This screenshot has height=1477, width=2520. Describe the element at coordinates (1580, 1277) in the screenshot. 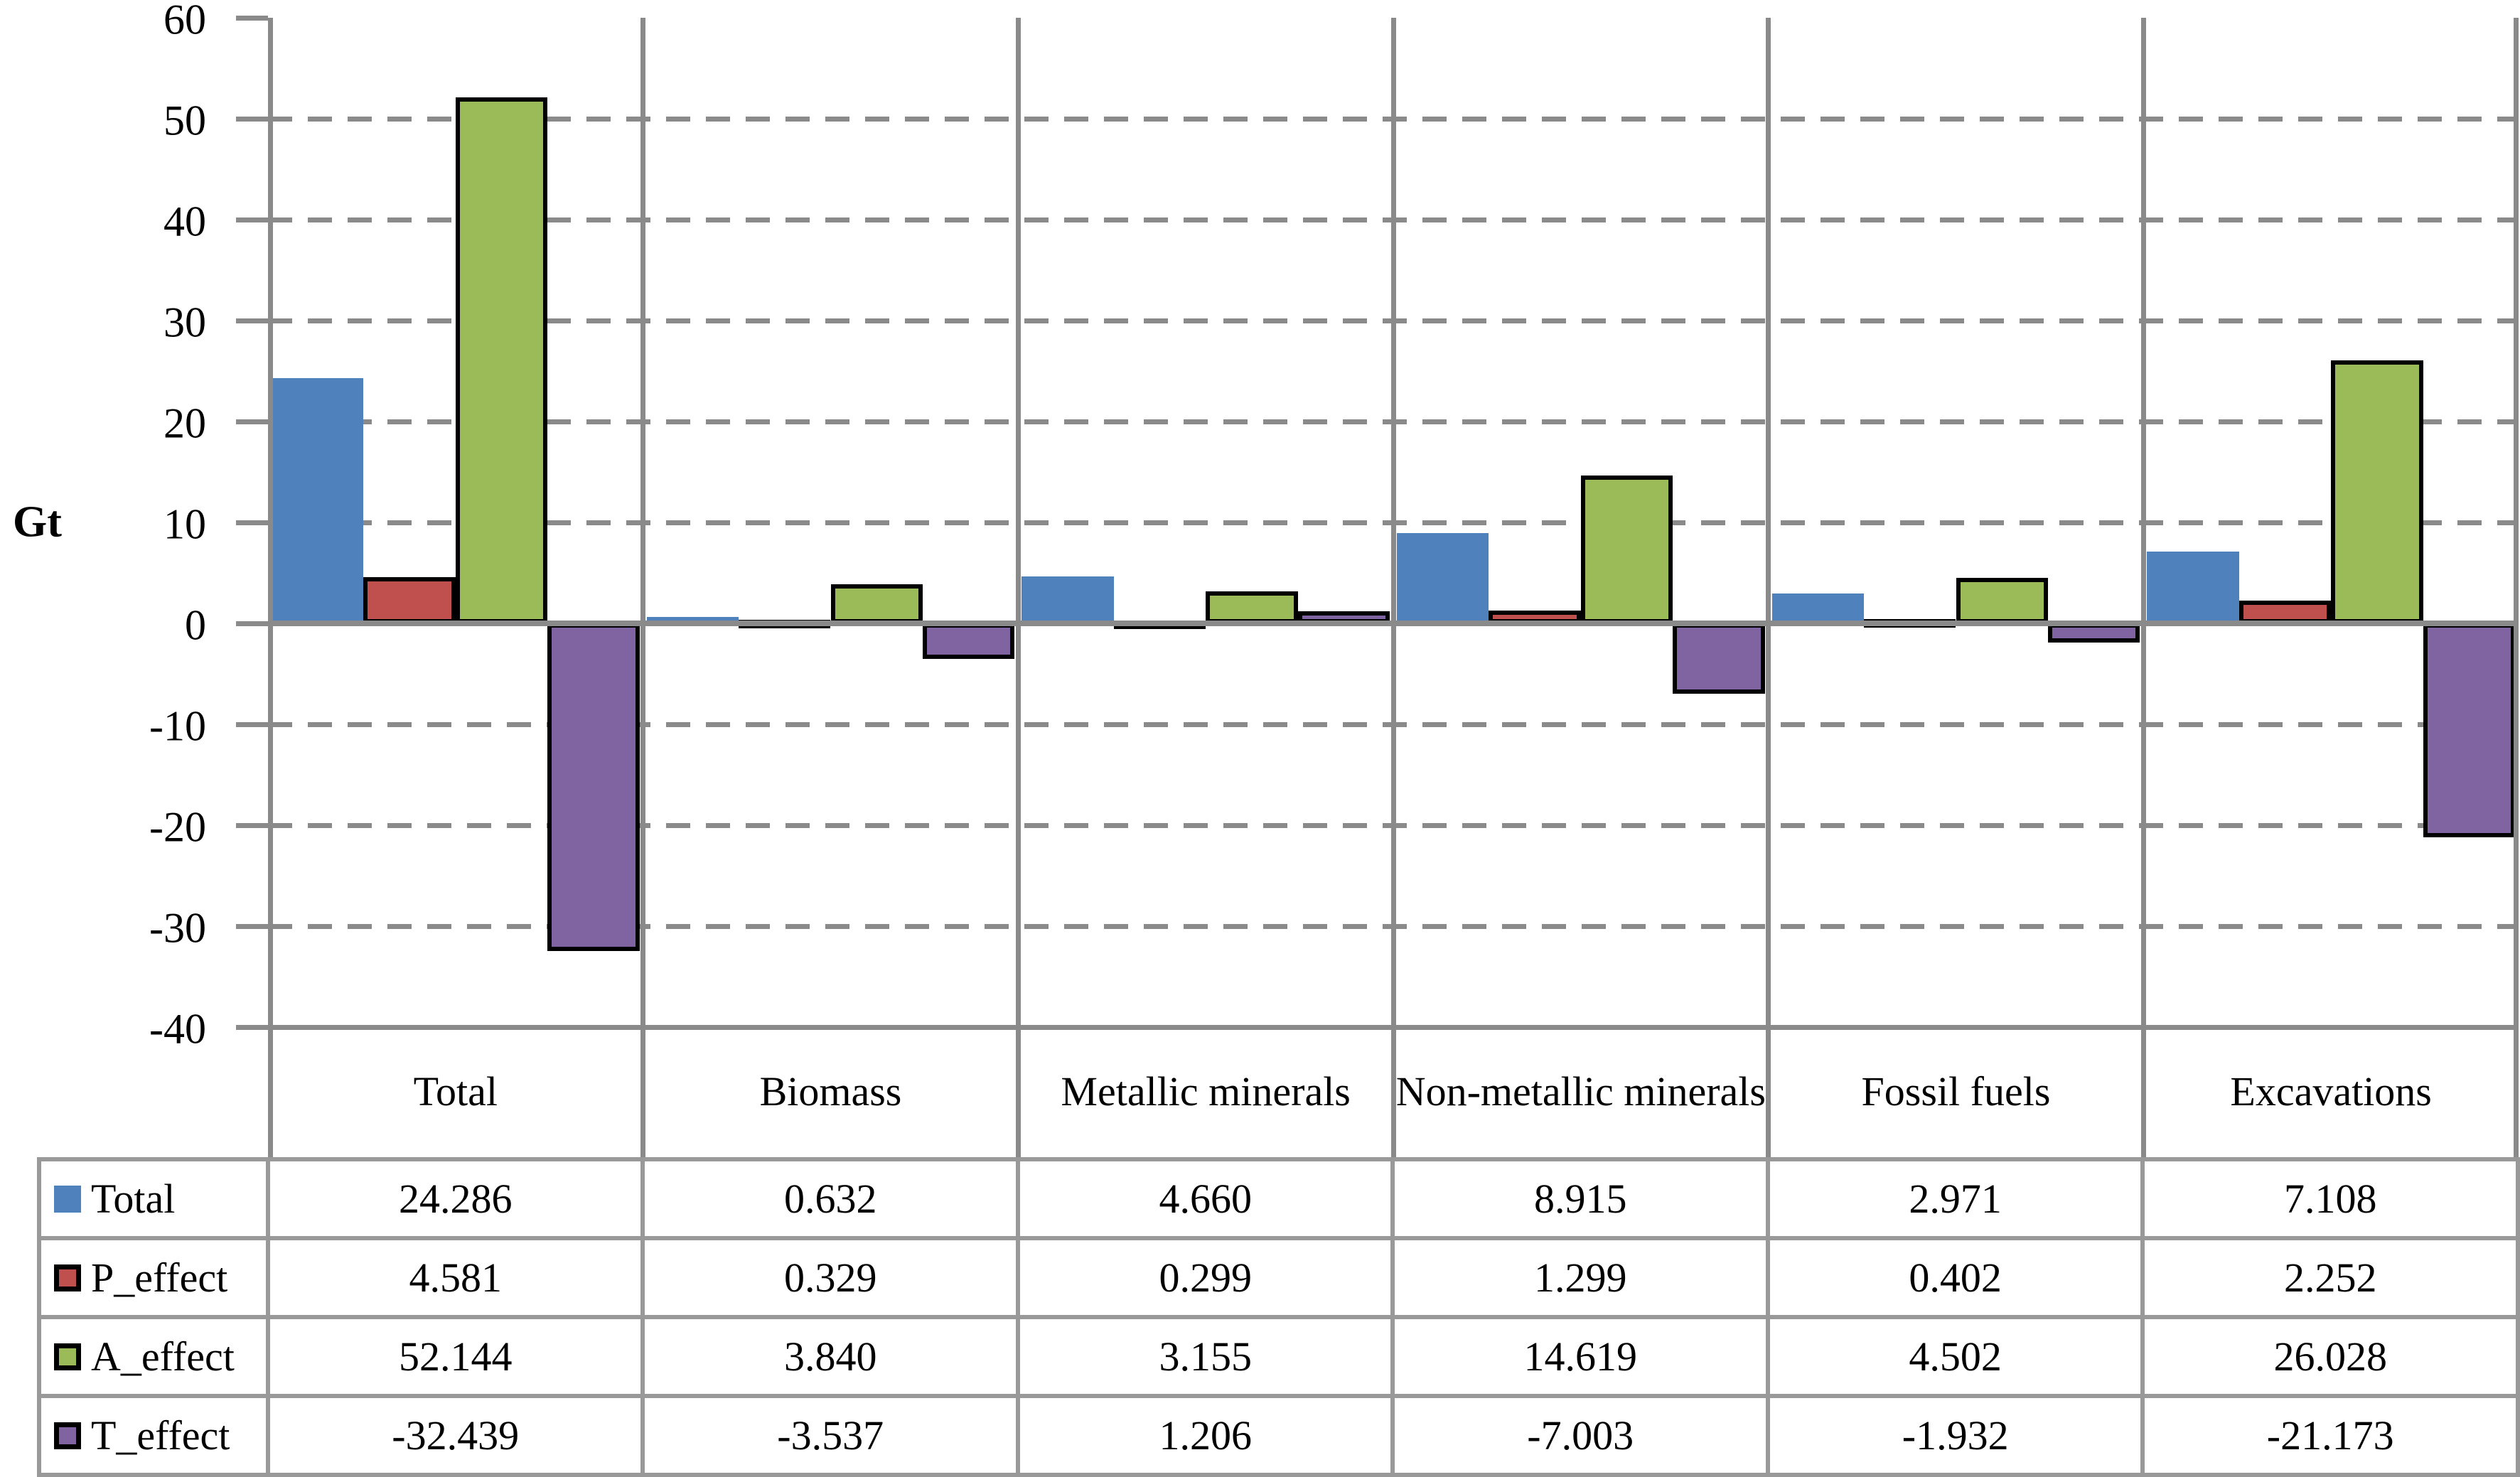

I see `value-cell-p-effect-non-metallic-minerals: 1.299` at that location.